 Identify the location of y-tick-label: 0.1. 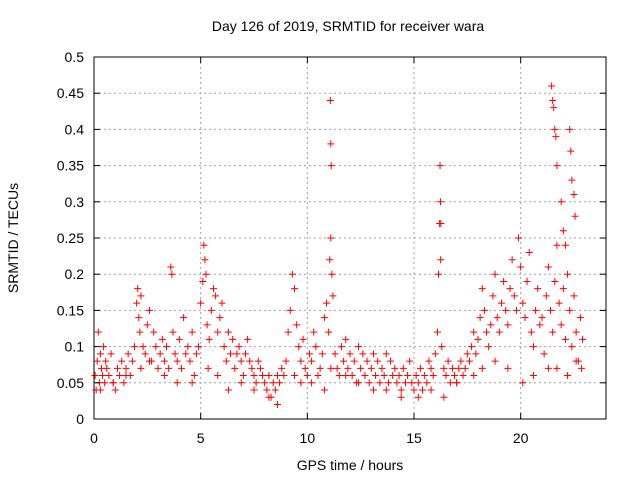
(75, 347).